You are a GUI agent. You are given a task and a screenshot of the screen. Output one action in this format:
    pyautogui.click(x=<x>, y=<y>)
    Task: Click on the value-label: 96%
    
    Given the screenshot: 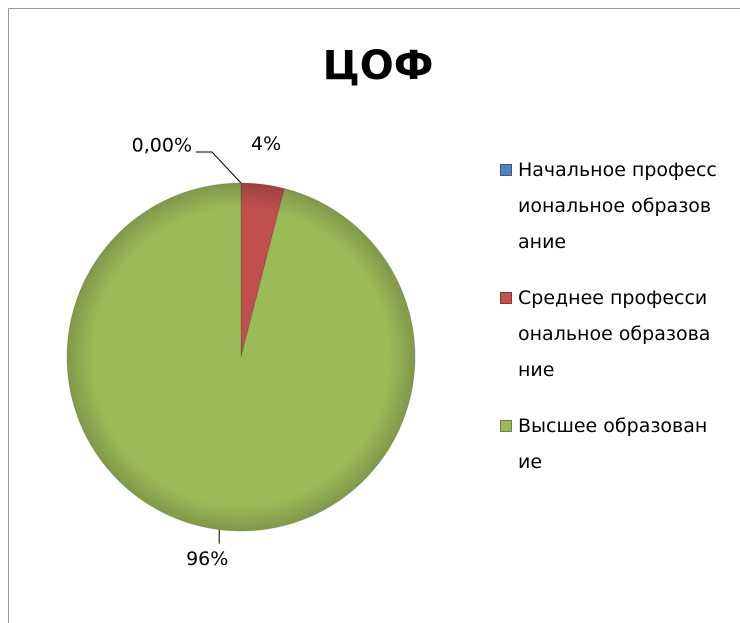 What is the action you would take?
    pyautogui.click(x=207, y=559)
    